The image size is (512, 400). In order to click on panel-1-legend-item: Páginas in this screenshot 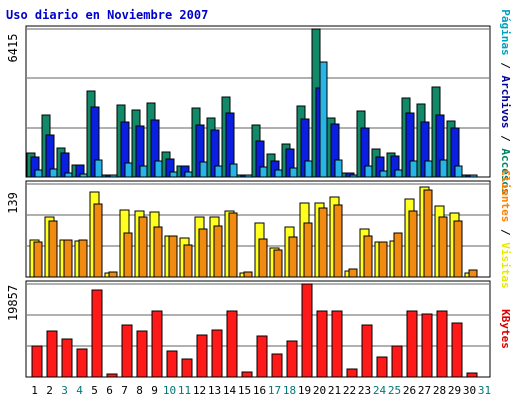, I will do `click(505, 32)`.